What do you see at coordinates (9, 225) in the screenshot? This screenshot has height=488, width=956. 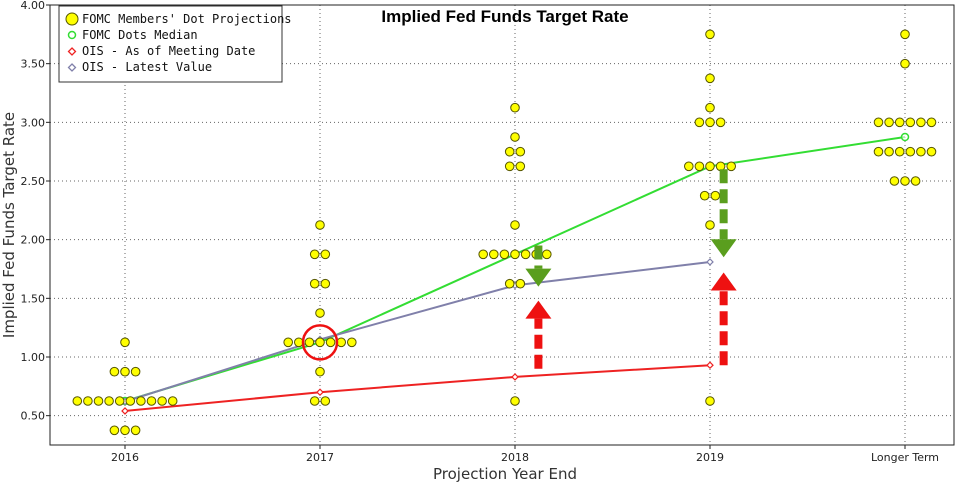 I see `y-axis-title: Implied Fed Funds Target Rate` at bounding box center [9, 225].